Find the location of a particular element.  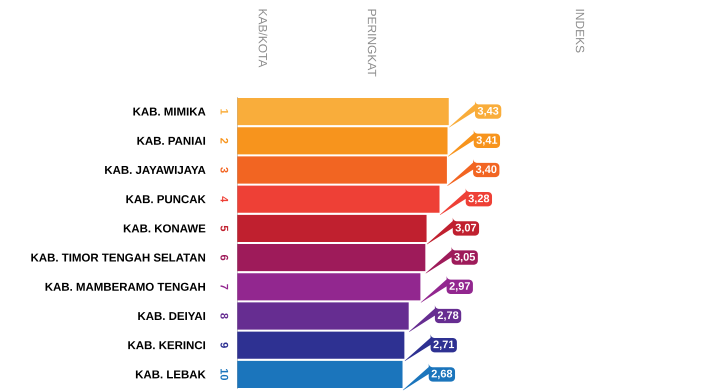

y-tick-label: KAB. KONAWE is located at coordinates (165, 228).